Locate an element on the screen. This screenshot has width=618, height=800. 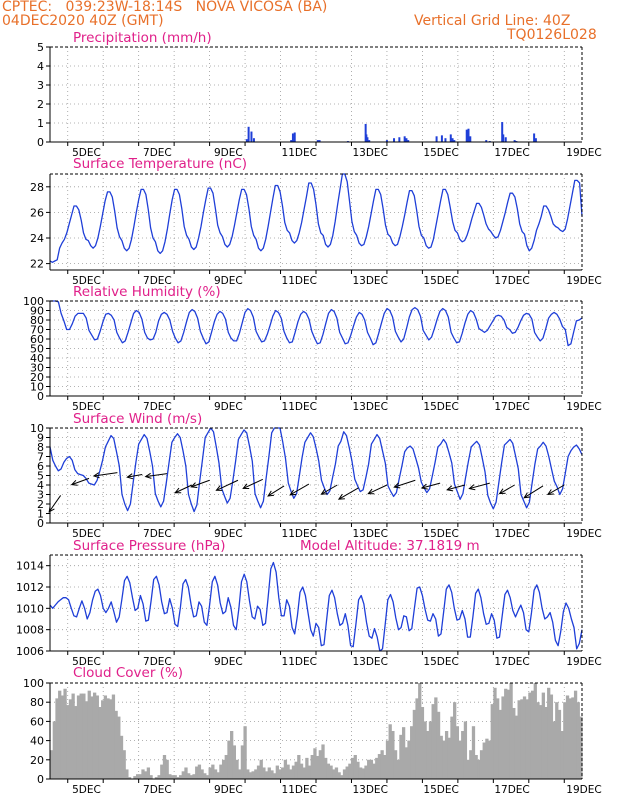
wind-xtick-label: 11DEC is located at coordinates (299, 534).